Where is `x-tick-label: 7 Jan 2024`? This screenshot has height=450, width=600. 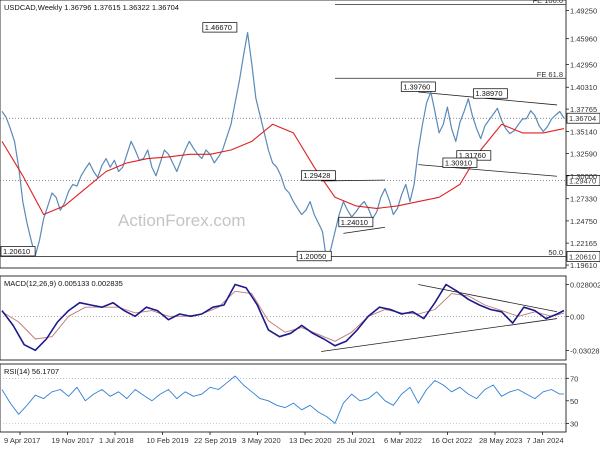
x-tick-label: 7 Jan 2024 is located at coordinates (545, 440).